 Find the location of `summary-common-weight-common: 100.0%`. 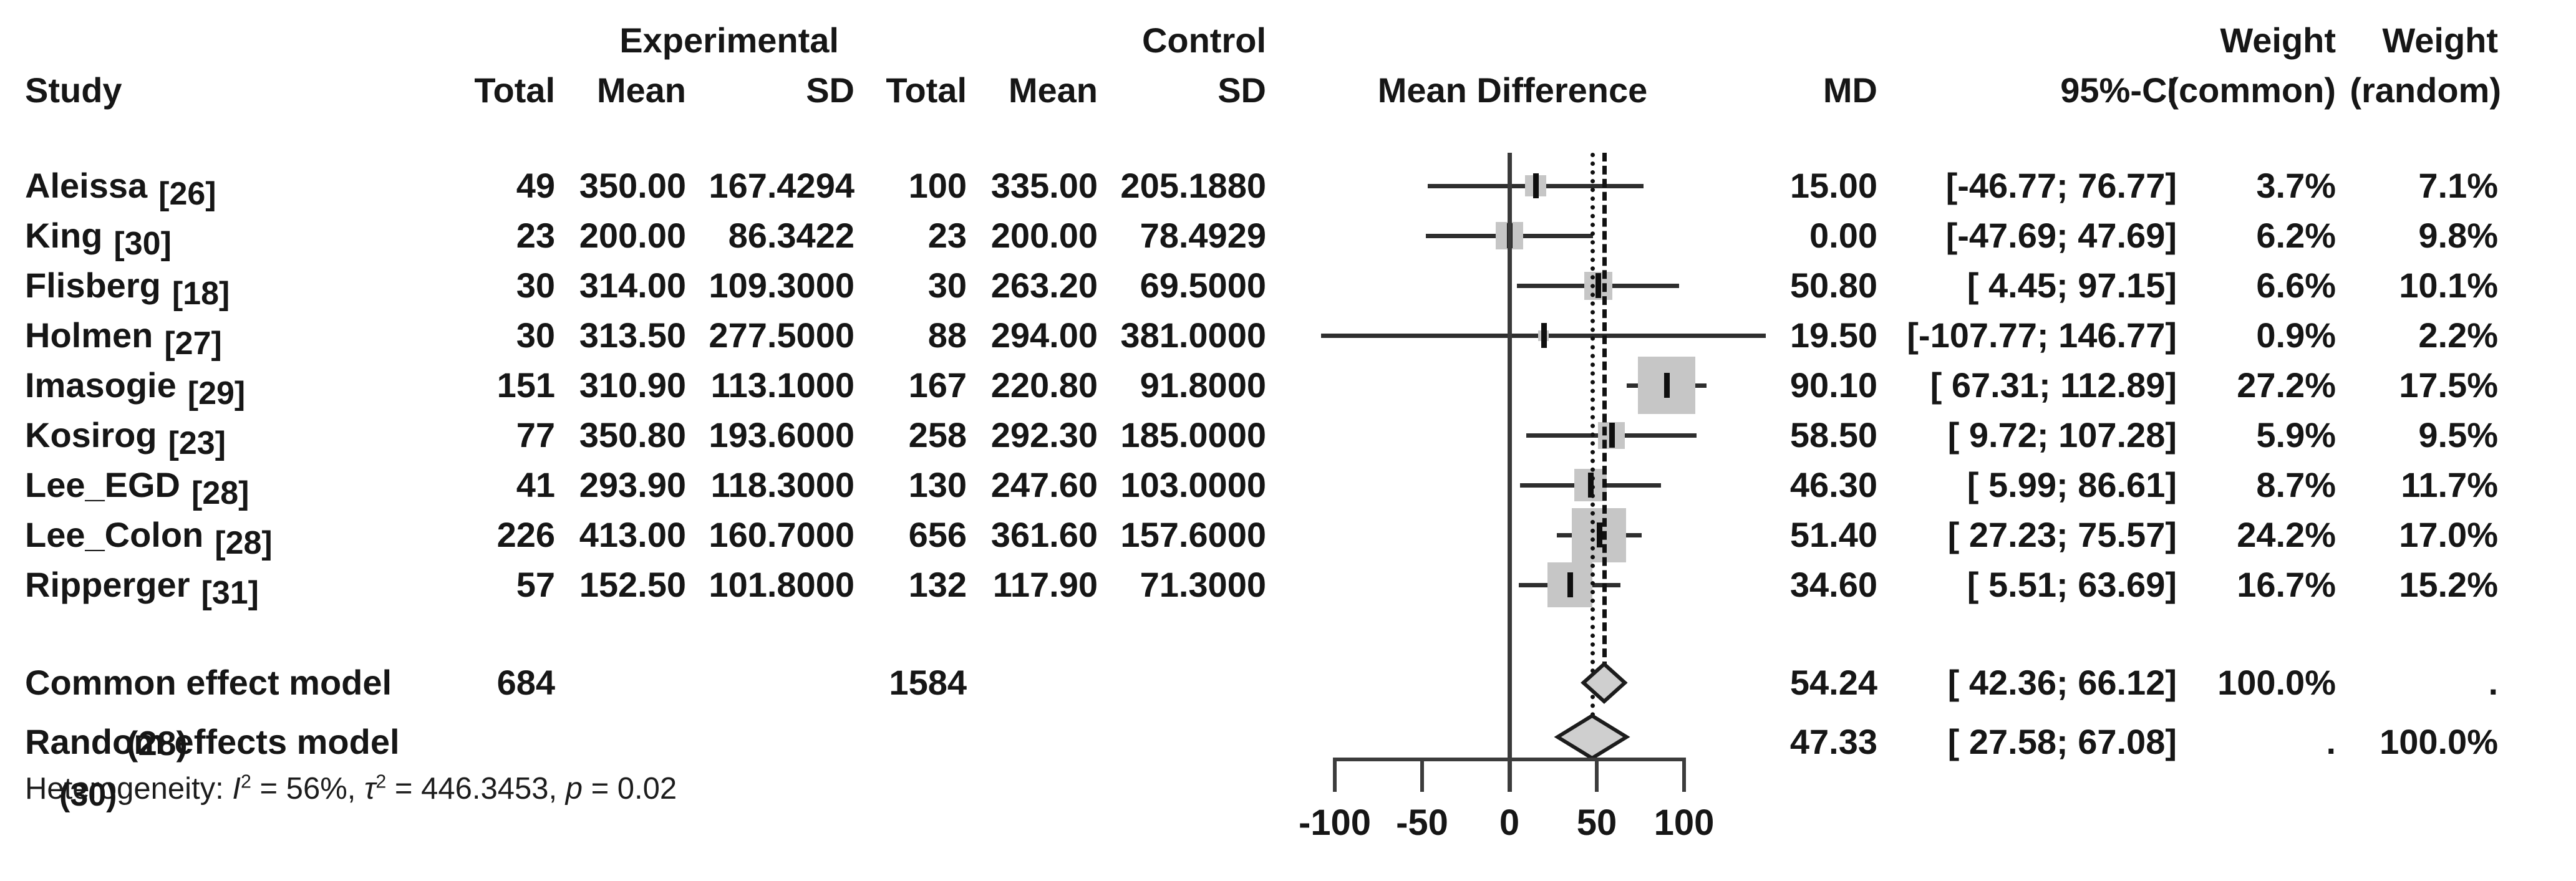

summary-common-weight-common: 100.0% is located at coordinates (2276, 682).